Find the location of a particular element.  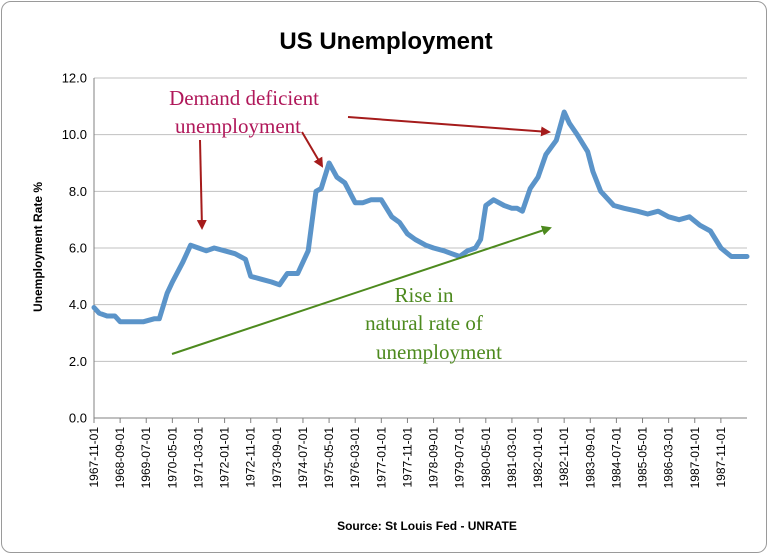

x-tick-label: 1987-01-01 is located at coordinates (695, 458).